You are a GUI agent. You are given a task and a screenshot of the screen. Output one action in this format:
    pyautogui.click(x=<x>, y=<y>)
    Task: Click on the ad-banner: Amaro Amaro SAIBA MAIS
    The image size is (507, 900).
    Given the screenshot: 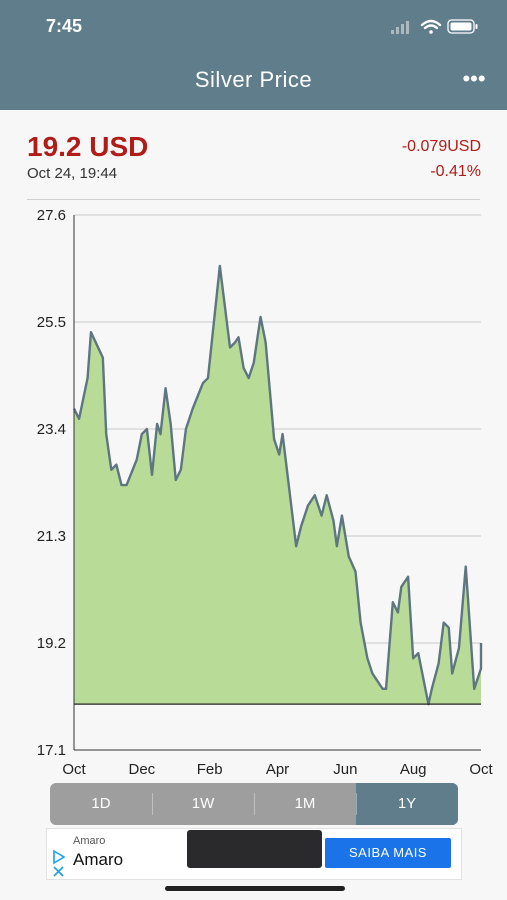 What is the action you would take?
    pyautogui.click(x=254, y=854)
    